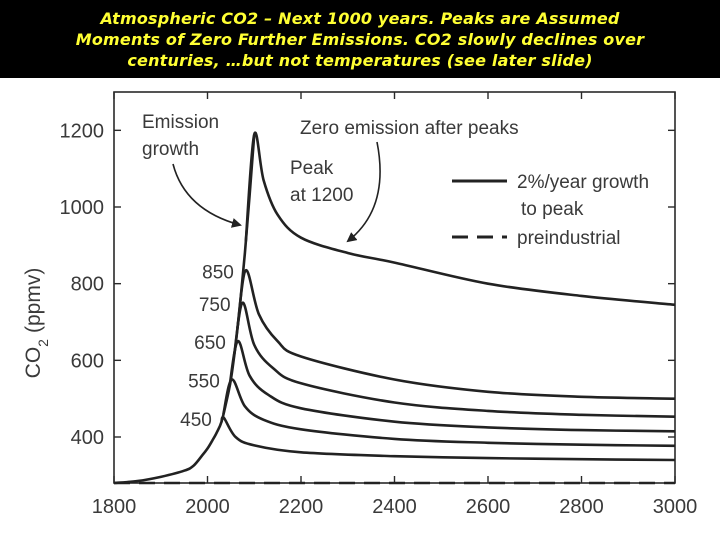 The image size is (720, 540). What do you see at coordinates (114, 507) in the screenshot?
I see `x-tick-label: 1800` at bounding box center [114, 507].